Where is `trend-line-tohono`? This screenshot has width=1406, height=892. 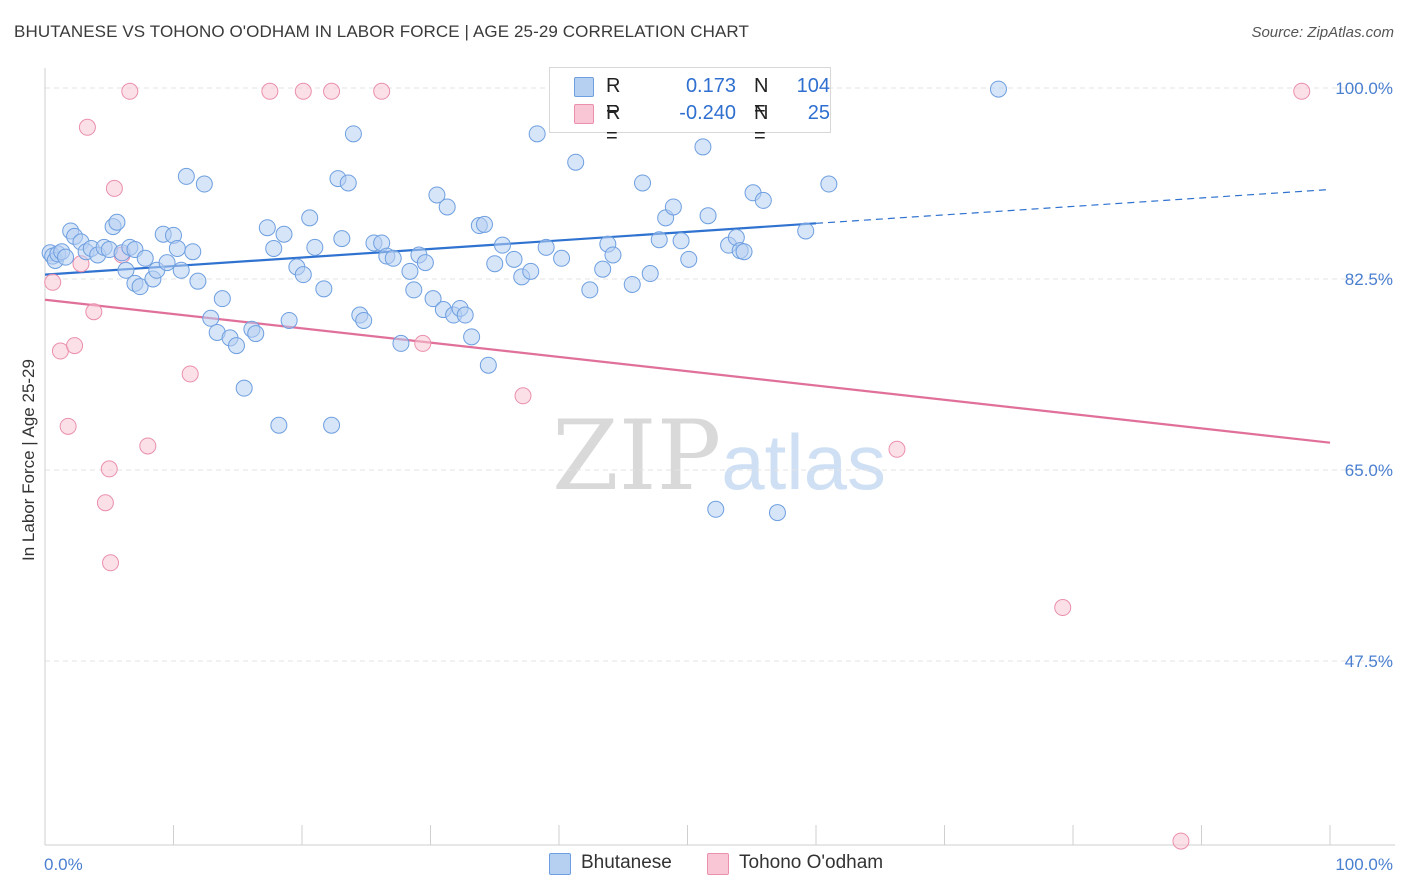
trend-line-tohono is located at coordinates (687, 371).